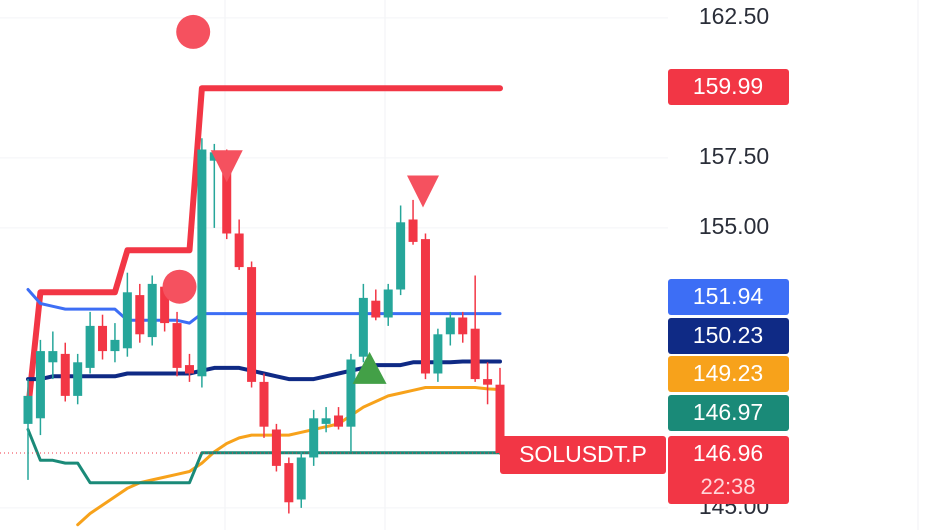 The image size is (941, 530). I want to click on price-label: 149.23, so click(728, 373).